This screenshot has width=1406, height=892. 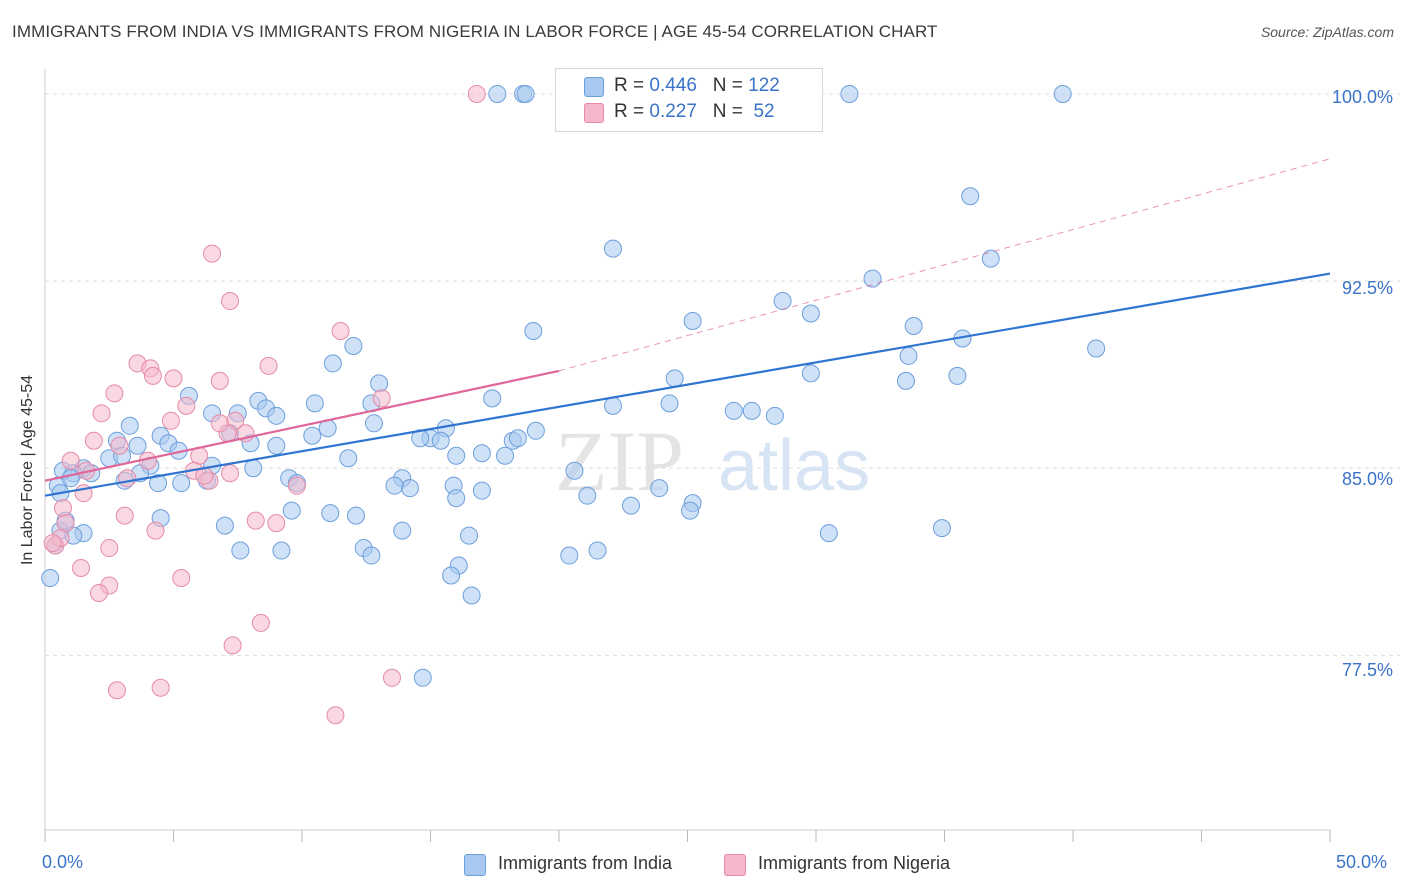 I want to click on nigeria-trend-line, so click(x=302, y=425).